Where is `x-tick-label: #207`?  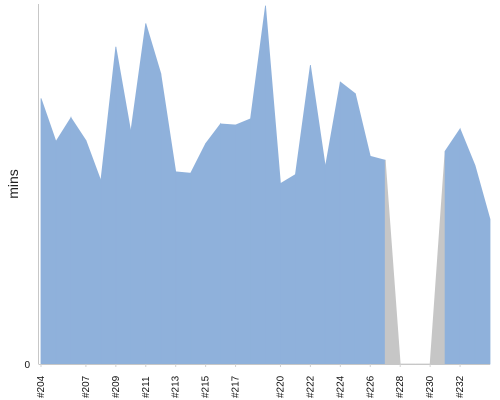 x-tick-label: #207 is located at coordinates (86, 386).